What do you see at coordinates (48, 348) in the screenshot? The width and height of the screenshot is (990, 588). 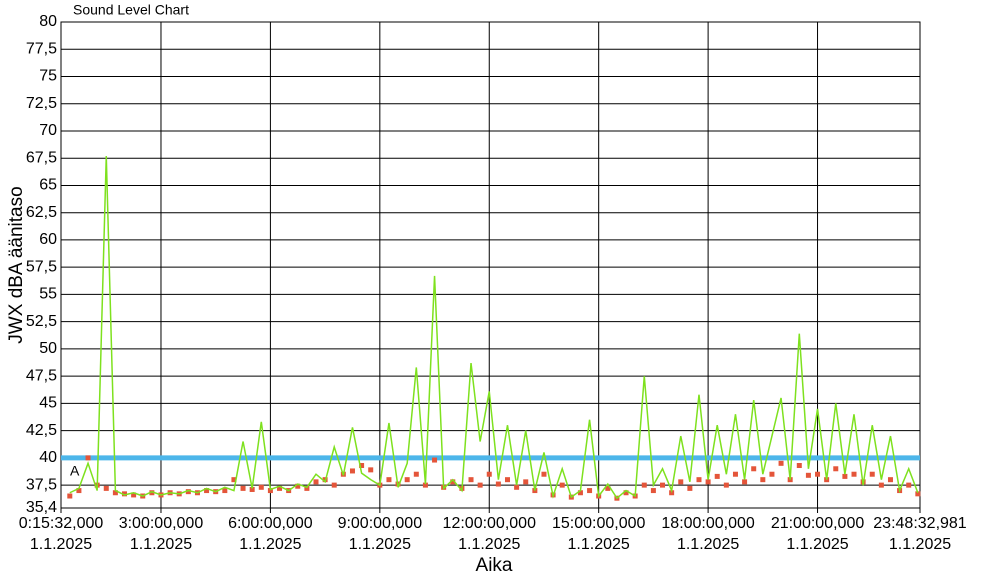 I see `y-tick-label: 50` at bounding box center [48, 348].